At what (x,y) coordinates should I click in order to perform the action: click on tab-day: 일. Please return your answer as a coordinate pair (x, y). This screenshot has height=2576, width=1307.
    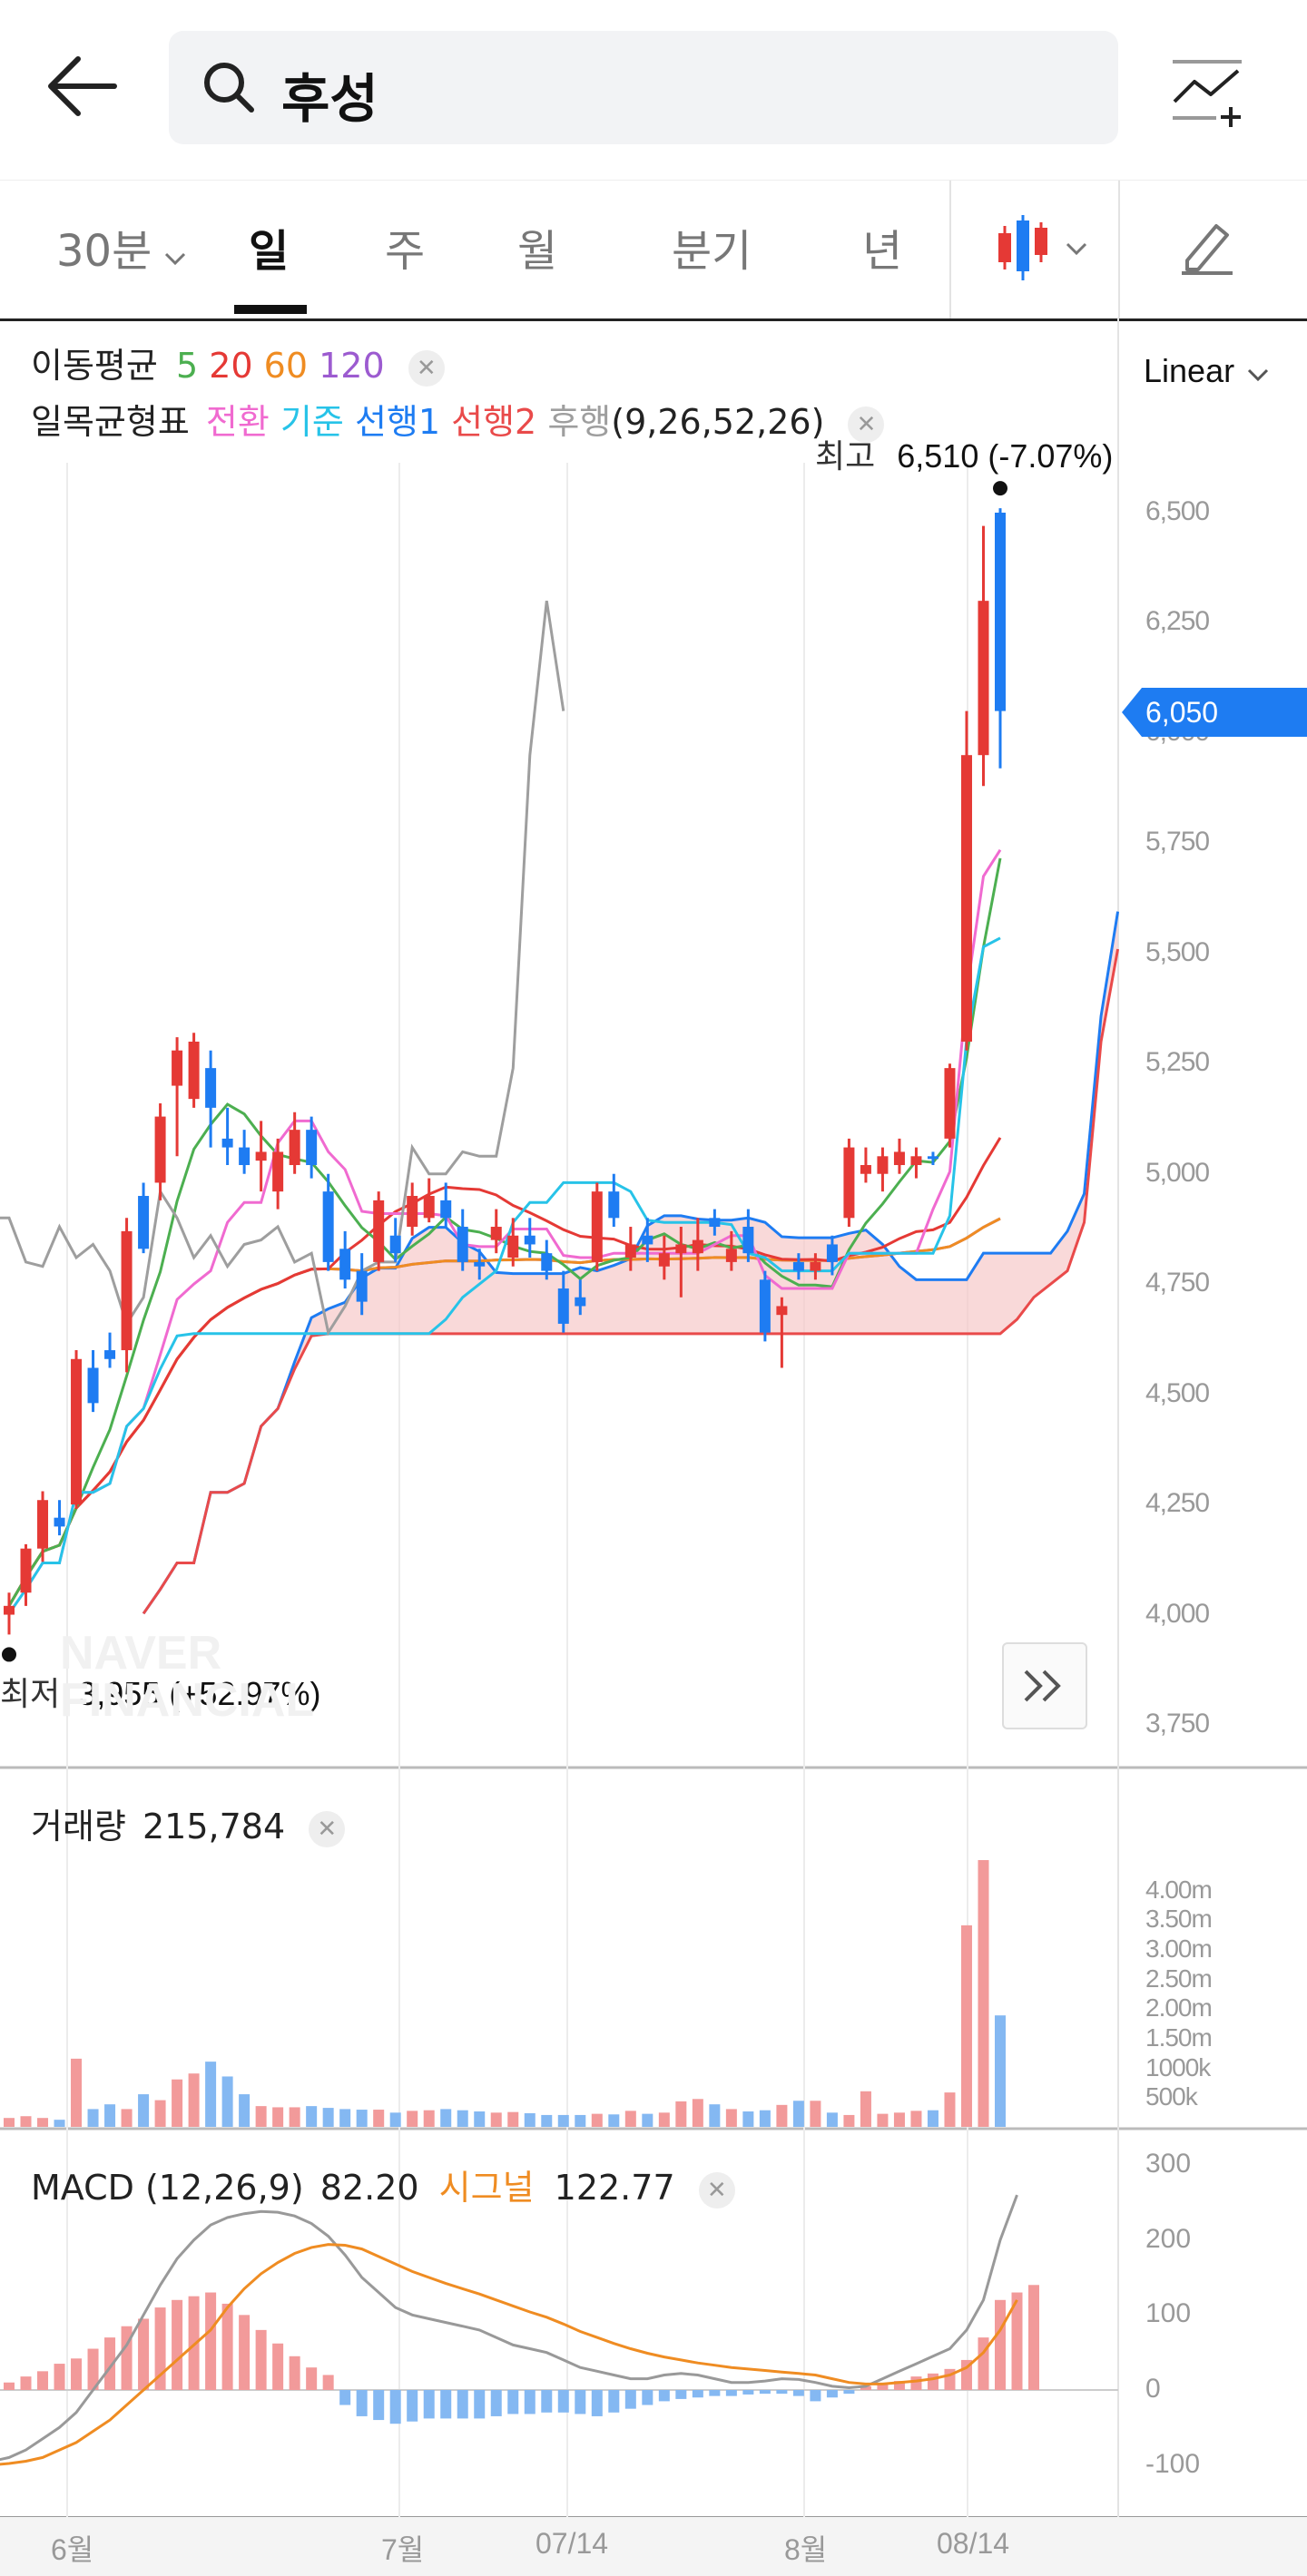
    Looking at the image, I should click on (269, 251).